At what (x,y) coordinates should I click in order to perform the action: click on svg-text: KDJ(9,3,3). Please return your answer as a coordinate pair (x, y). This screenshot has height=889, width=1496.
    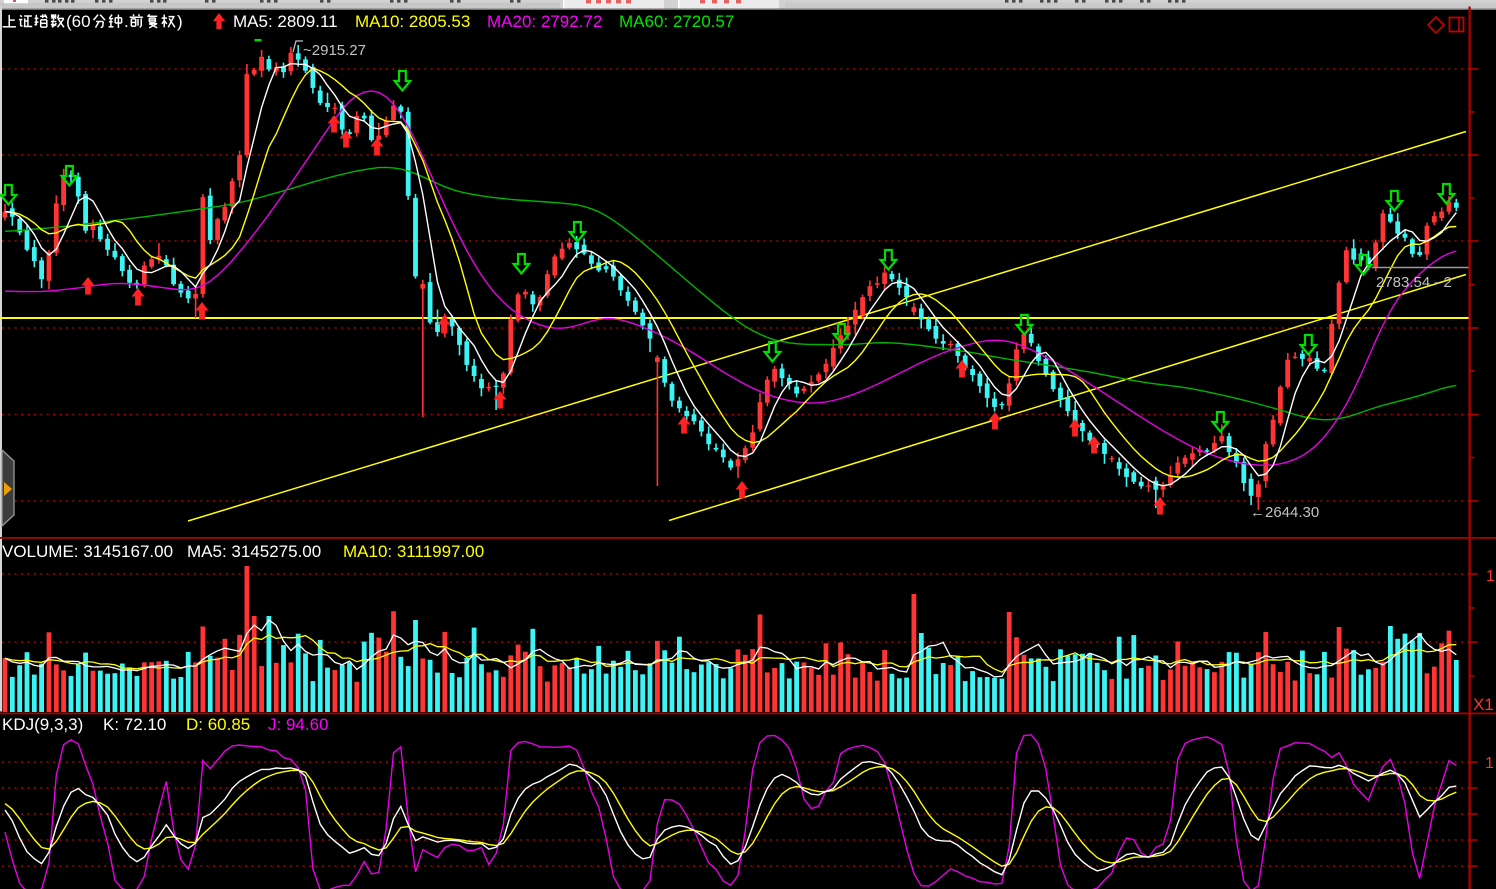
    Looking at the image, I should click on (42, 724).